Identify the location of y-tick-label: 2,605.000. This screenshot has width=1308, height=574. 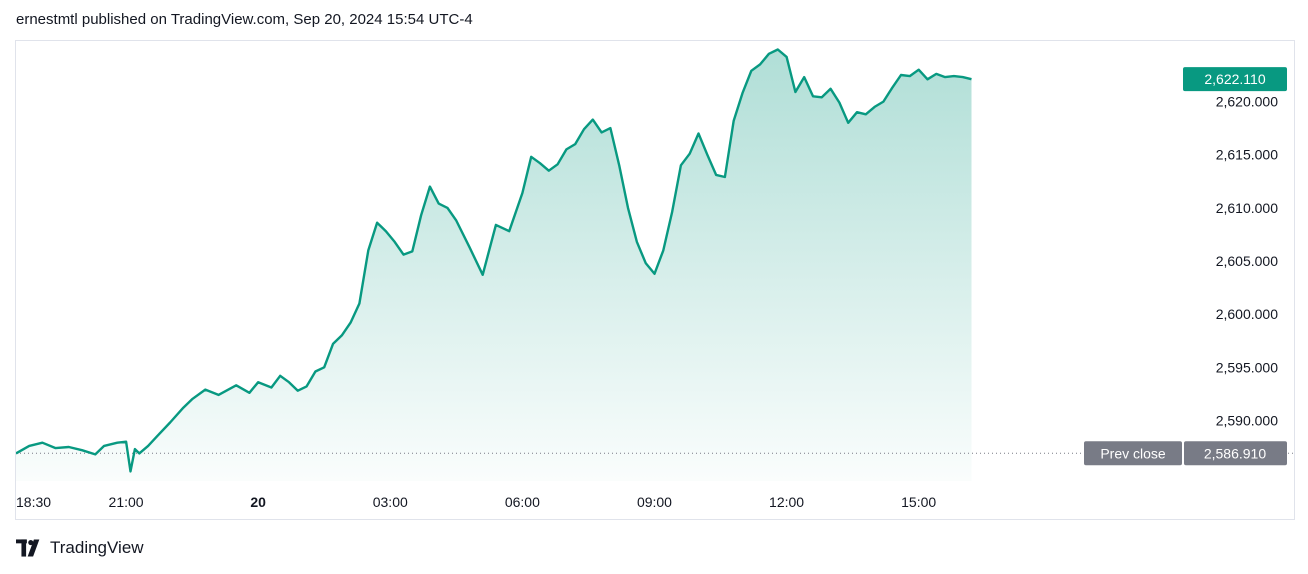
(1247, 261).